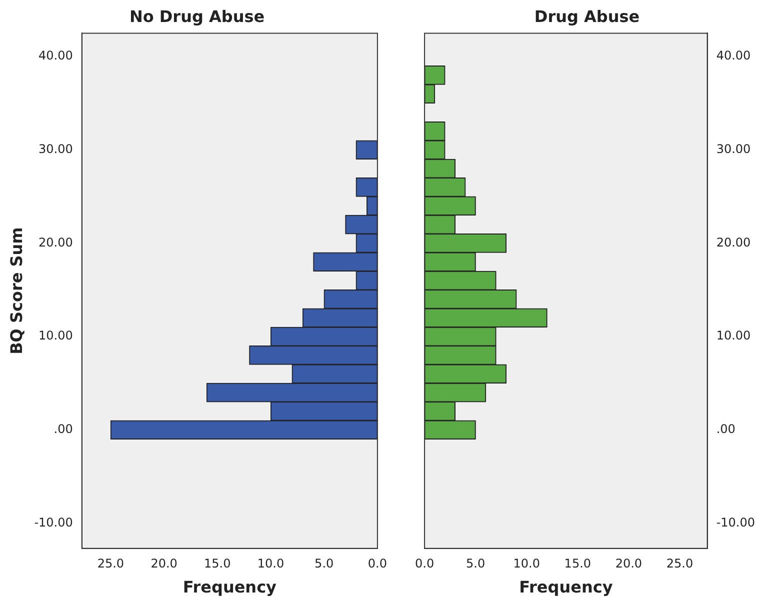  Describe the element at coordinates (587, 16) in the screenshot. I see `chart-title: Drug Abuse` at that location.